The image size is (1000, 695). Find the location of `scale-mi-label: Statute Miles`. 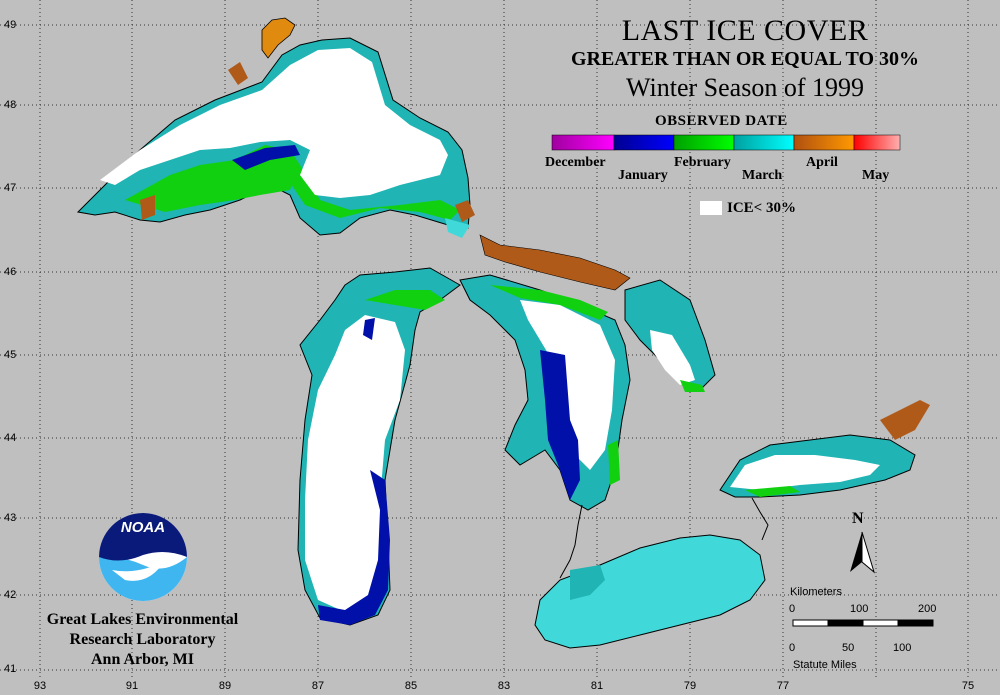

scale-mi-label: Statute Miles is located at coordinates (825, 665).